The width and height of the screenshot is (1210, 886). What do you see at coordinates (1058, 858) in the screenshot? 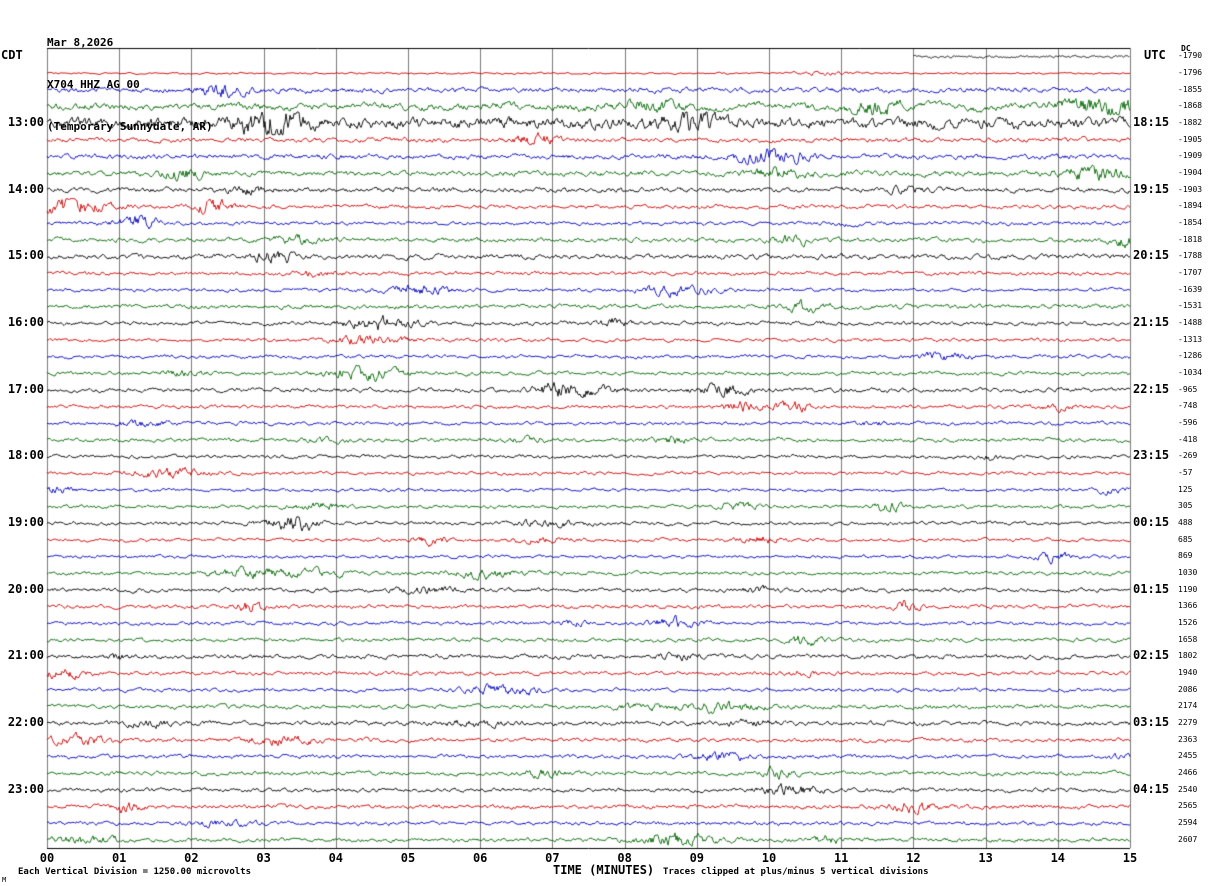
I see `x-axis-tick: 14` at bounding box center [1058, 858].